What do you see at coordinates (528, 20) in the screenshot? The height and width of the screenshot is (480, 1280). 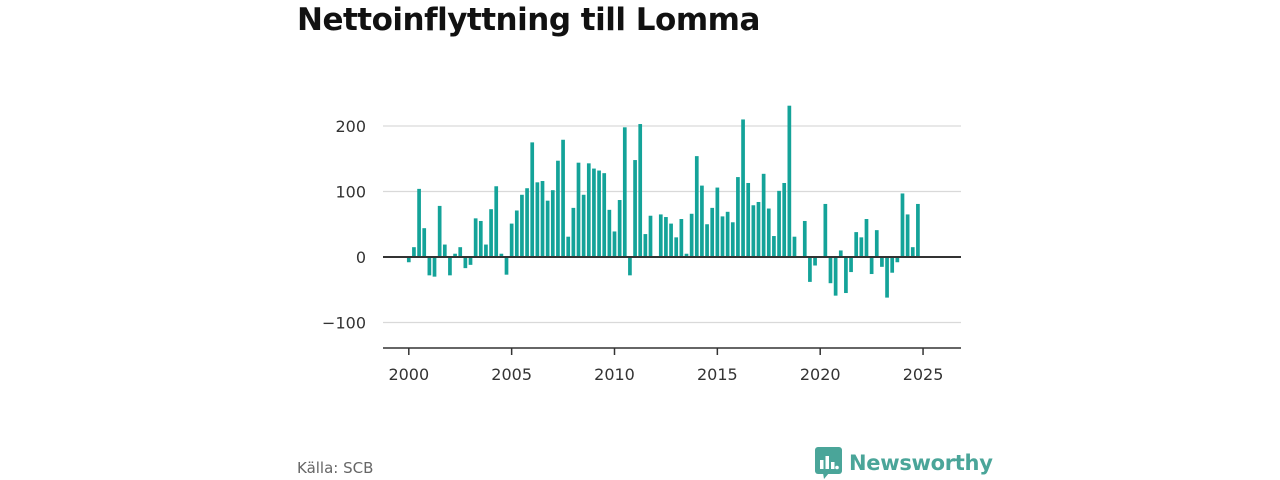 I see `chart-title: Nettoinflyttning till Lomma` at bounding box center [528, 20].